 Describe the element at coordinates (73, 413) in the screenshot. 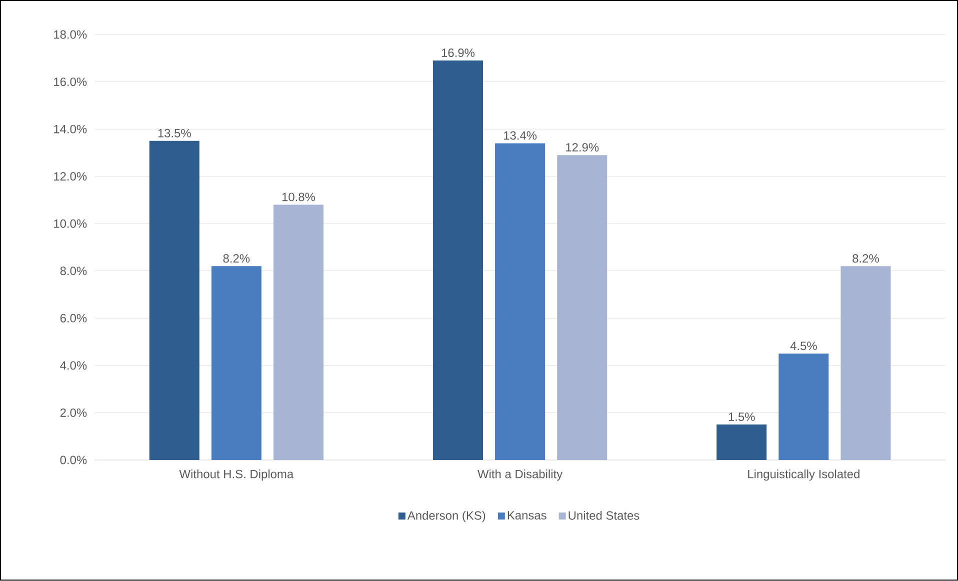

I see `y-tick-label: 2.0%` at that location.